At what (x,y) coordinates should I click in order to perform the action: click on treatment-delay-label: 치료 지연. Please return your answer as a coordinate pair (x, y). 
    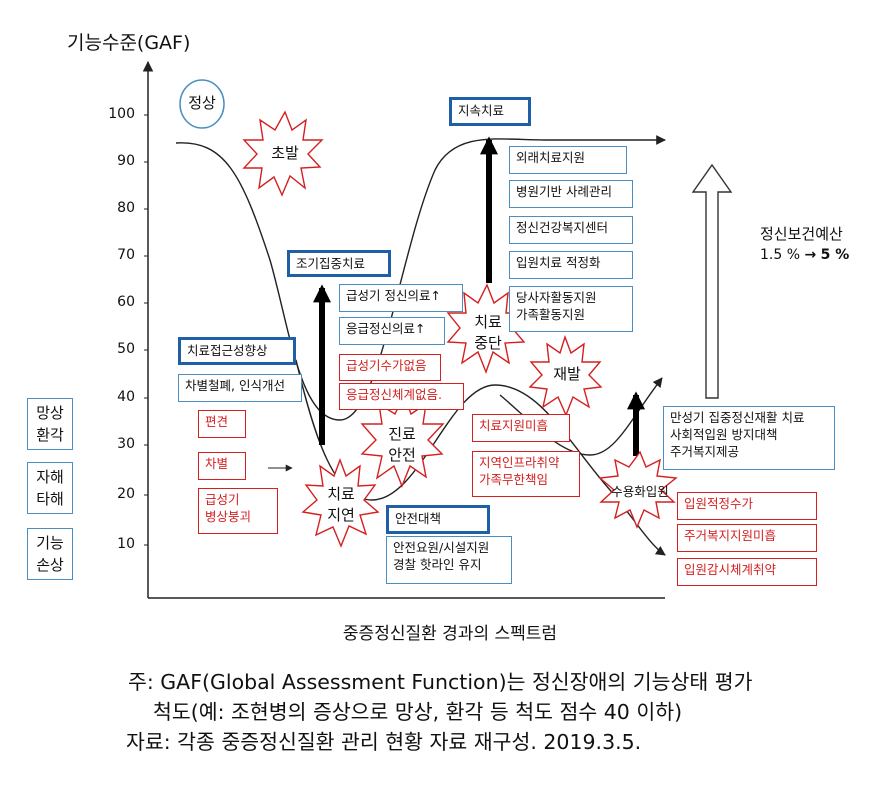
    Looking at the image, I should click on (341, 505).